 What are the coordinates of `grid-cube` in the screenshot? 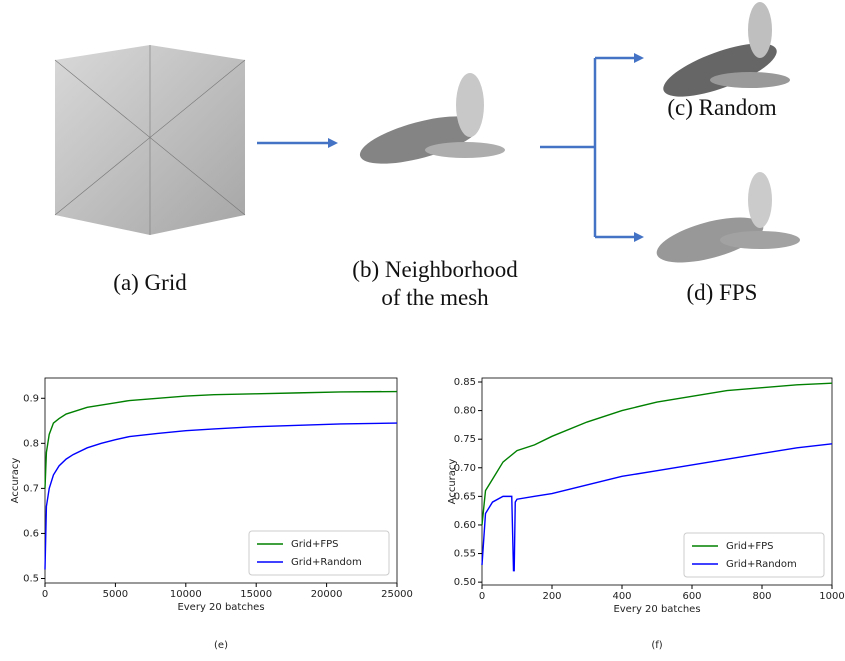 It's located at (150, 140).